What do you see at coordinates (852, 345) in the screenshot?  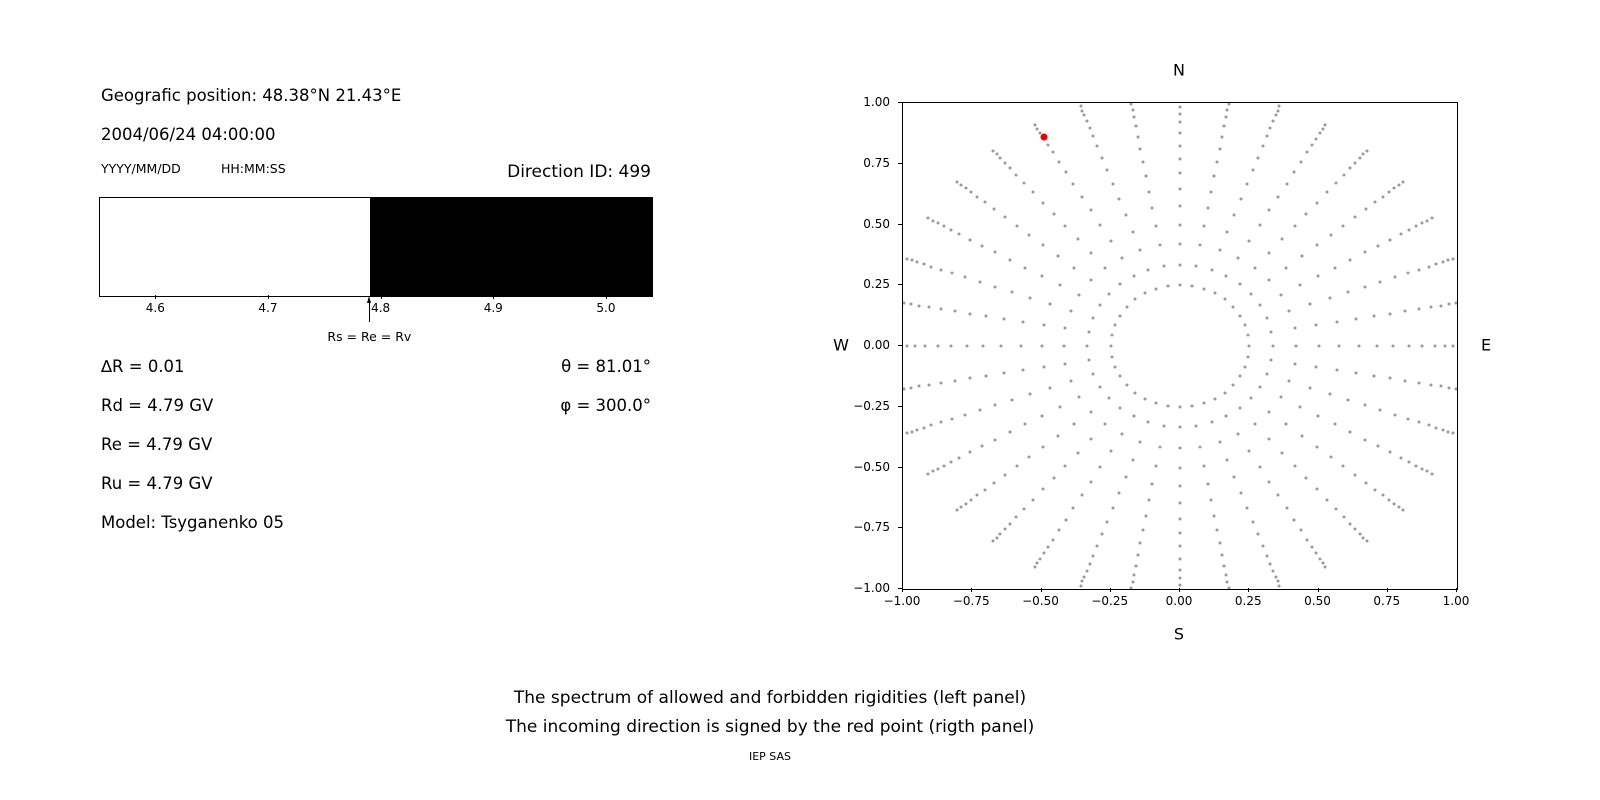 I see `scatter-y-axis-labels: −1.00 −0.75 −0.50 −0.25 0.00 0.25 0.50 0.75 1.00` at bounding box center [852, 345].